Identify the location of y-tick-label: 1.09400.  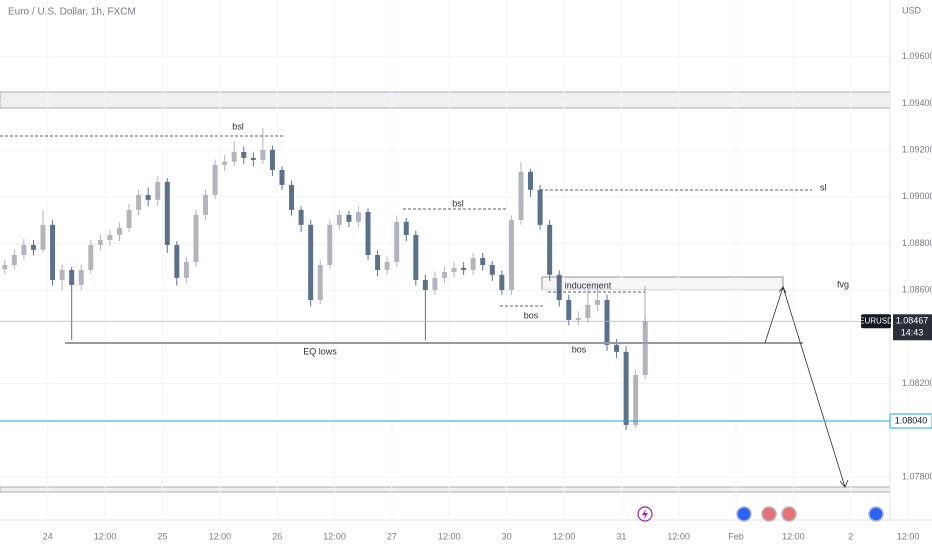
(917, 103).